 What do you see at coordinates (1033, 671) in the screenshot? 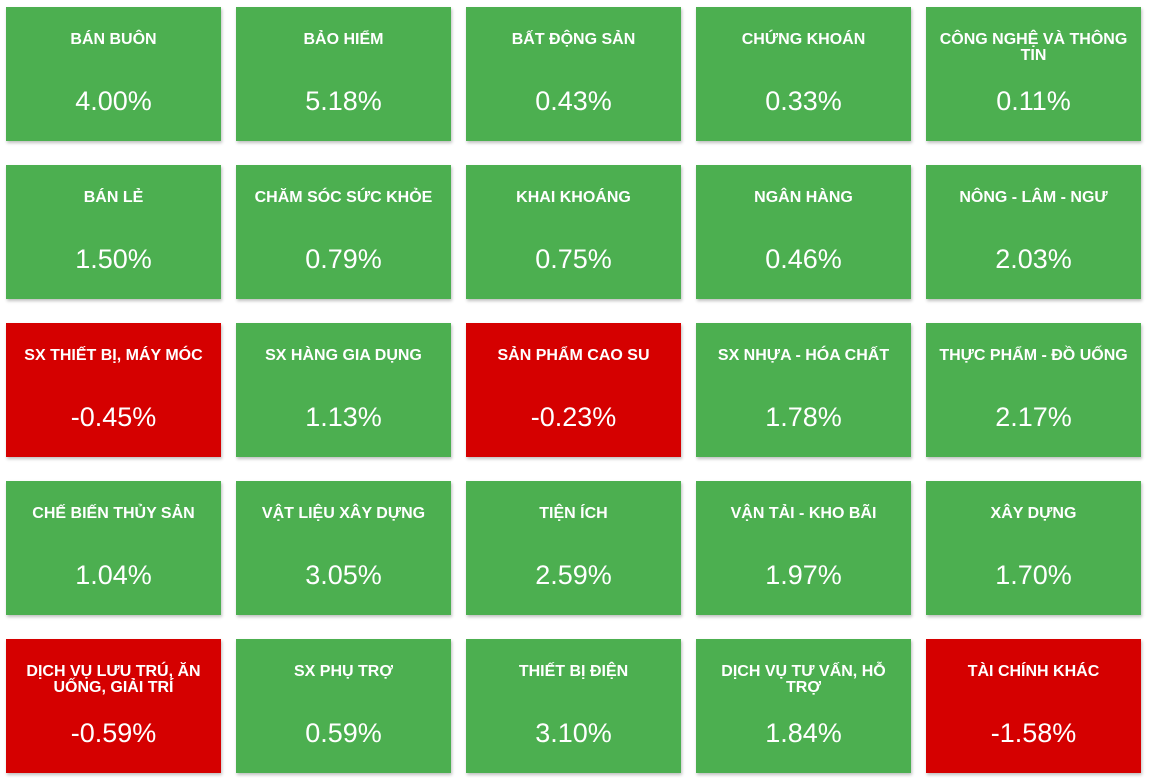
I see `sector-name: TÀI CHÍNH KHÁC` at bounding box center [1033, 671].